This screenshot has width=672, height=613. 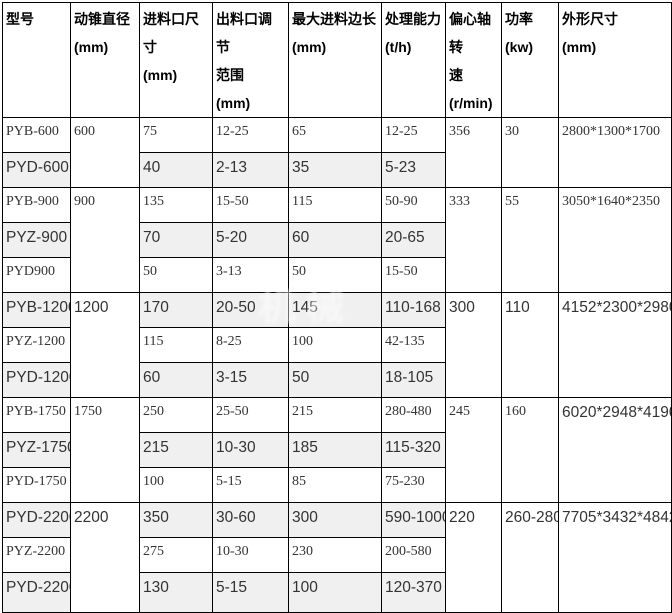 What do you see at coordinates (413, 520) in the screenshot?
I see `table-cell: 590-1000` at bounding box center [413, 520].